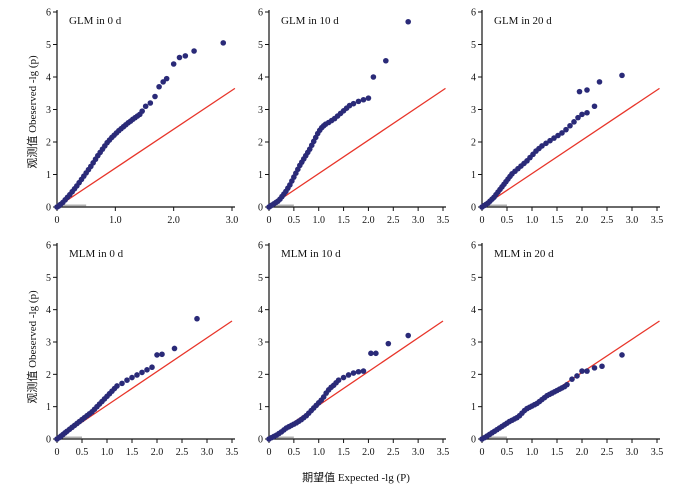  I want to click on y-tick-label: 6, so click(473, 13).